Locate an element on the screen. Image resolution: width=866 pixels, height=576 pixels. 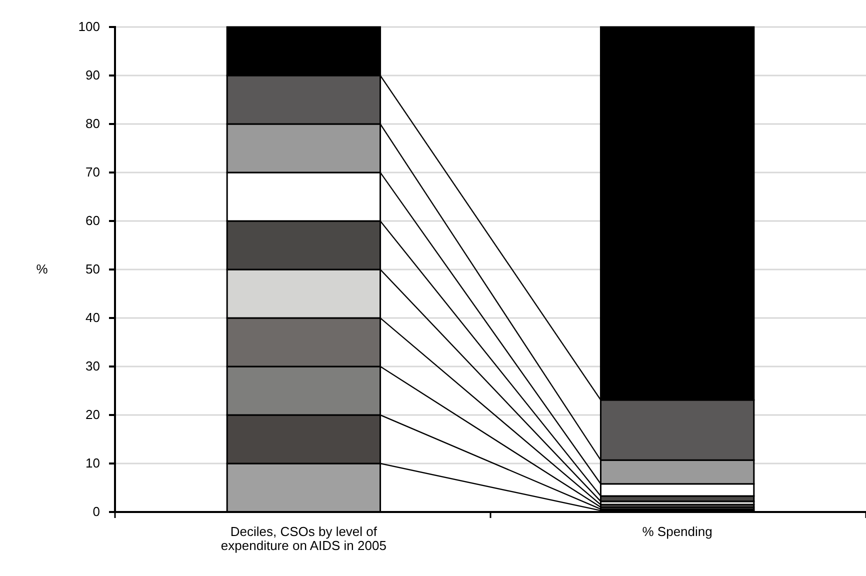
y-tick-label: 80 is located at coordinates (93, 124).